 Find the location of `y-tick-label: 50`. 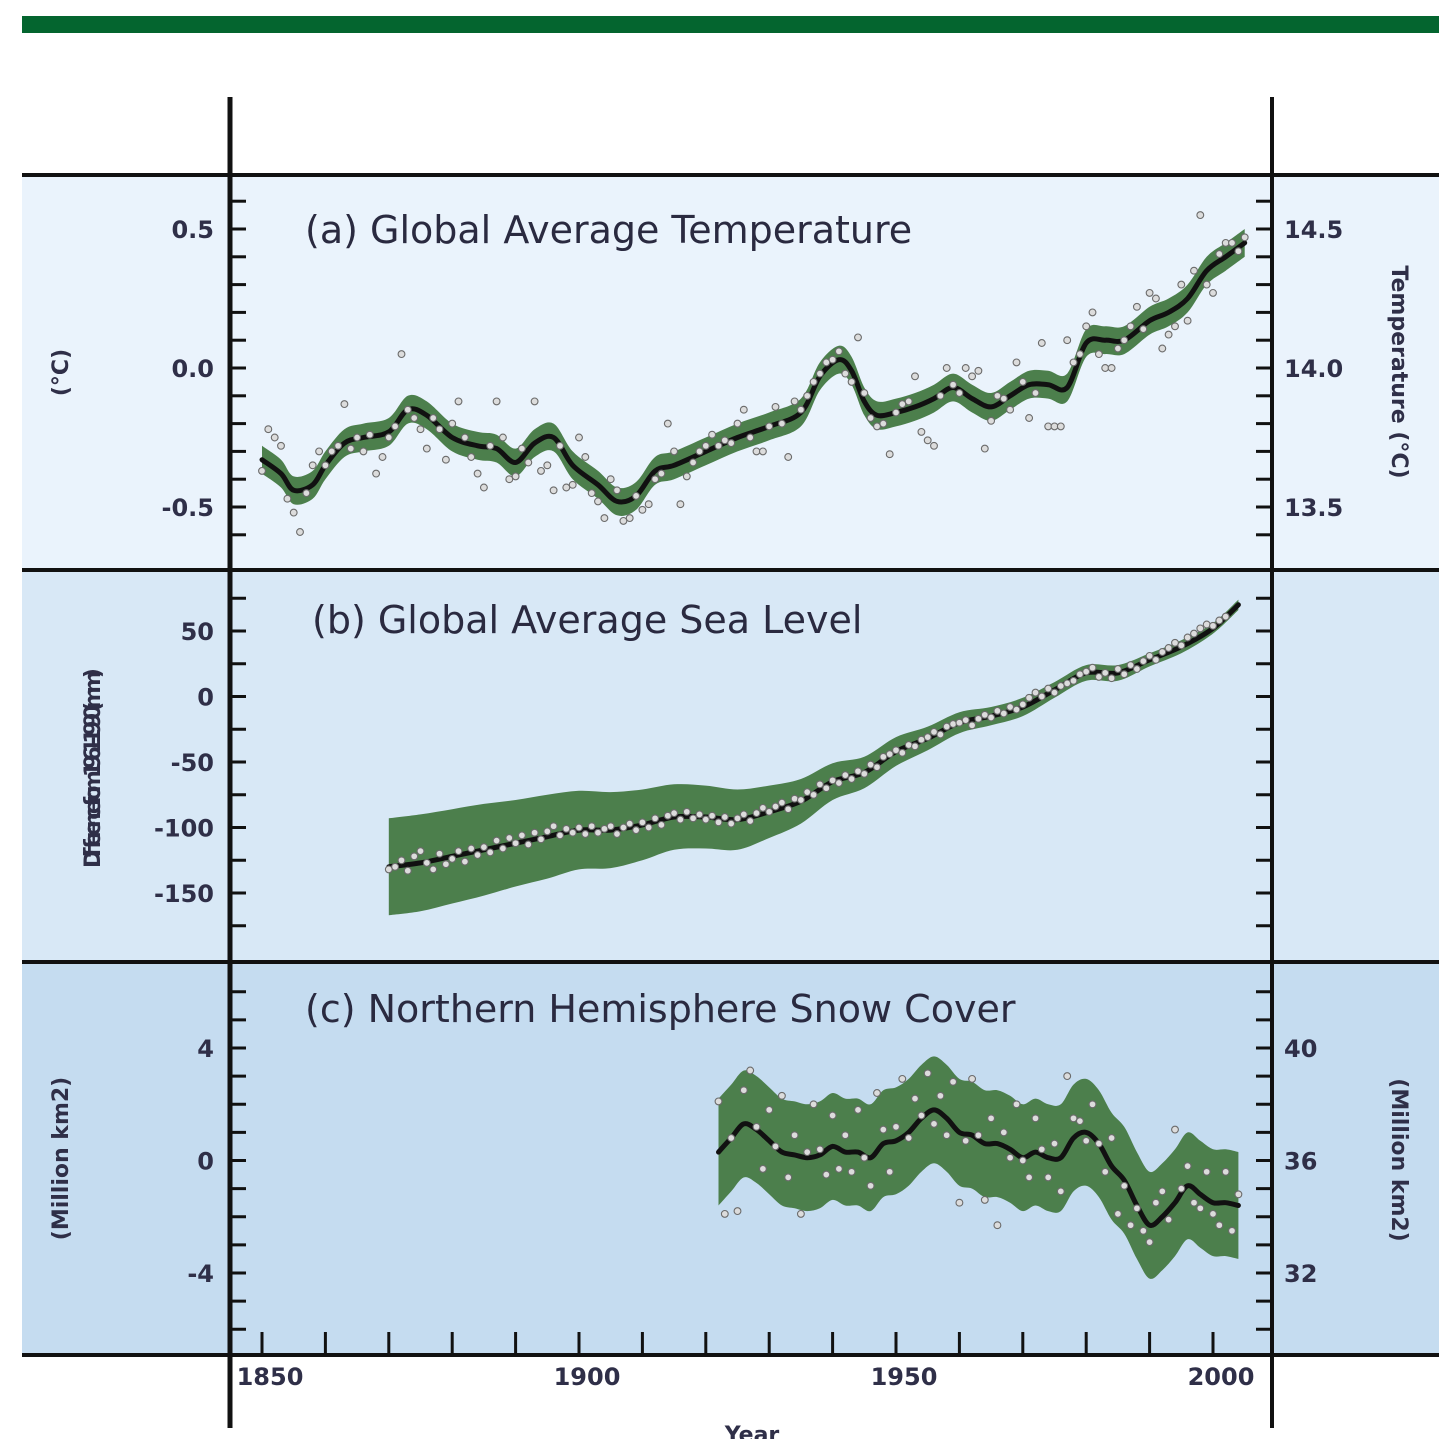

y-tick-label: 50 is located at coordinates (197, 632).